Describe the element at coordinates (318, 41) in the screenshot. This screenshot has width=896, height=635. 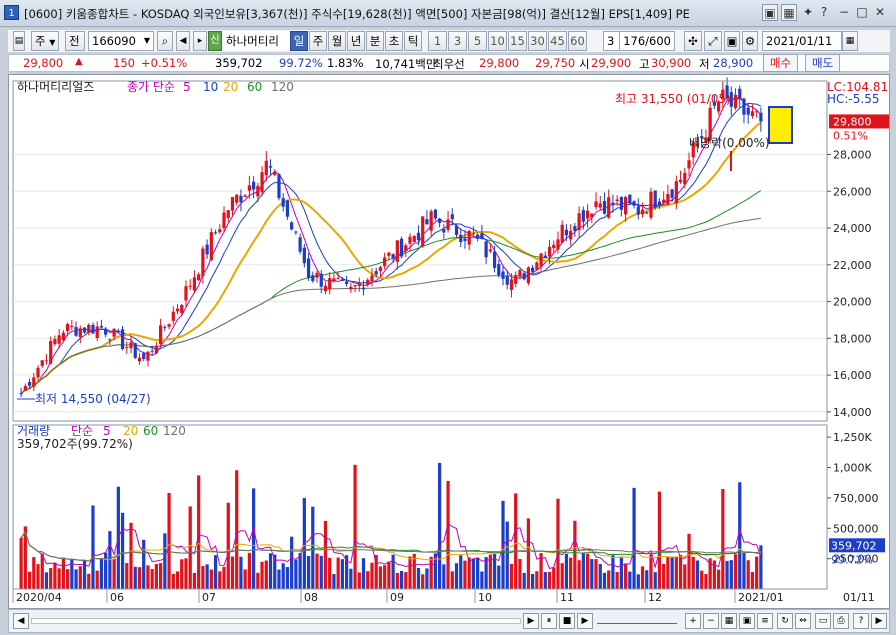
I see `period-tab: 주` at that location.